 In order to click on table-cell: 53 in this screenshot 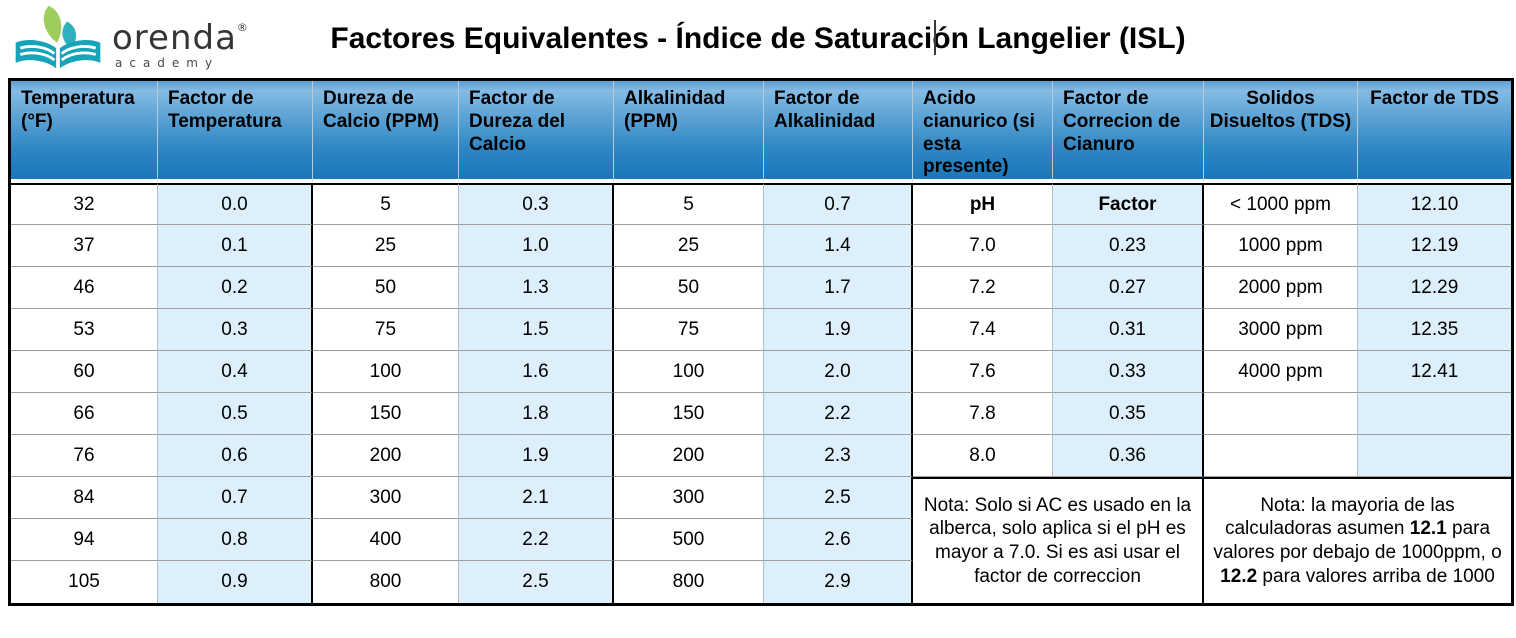, I will do `click(84, 330)`.